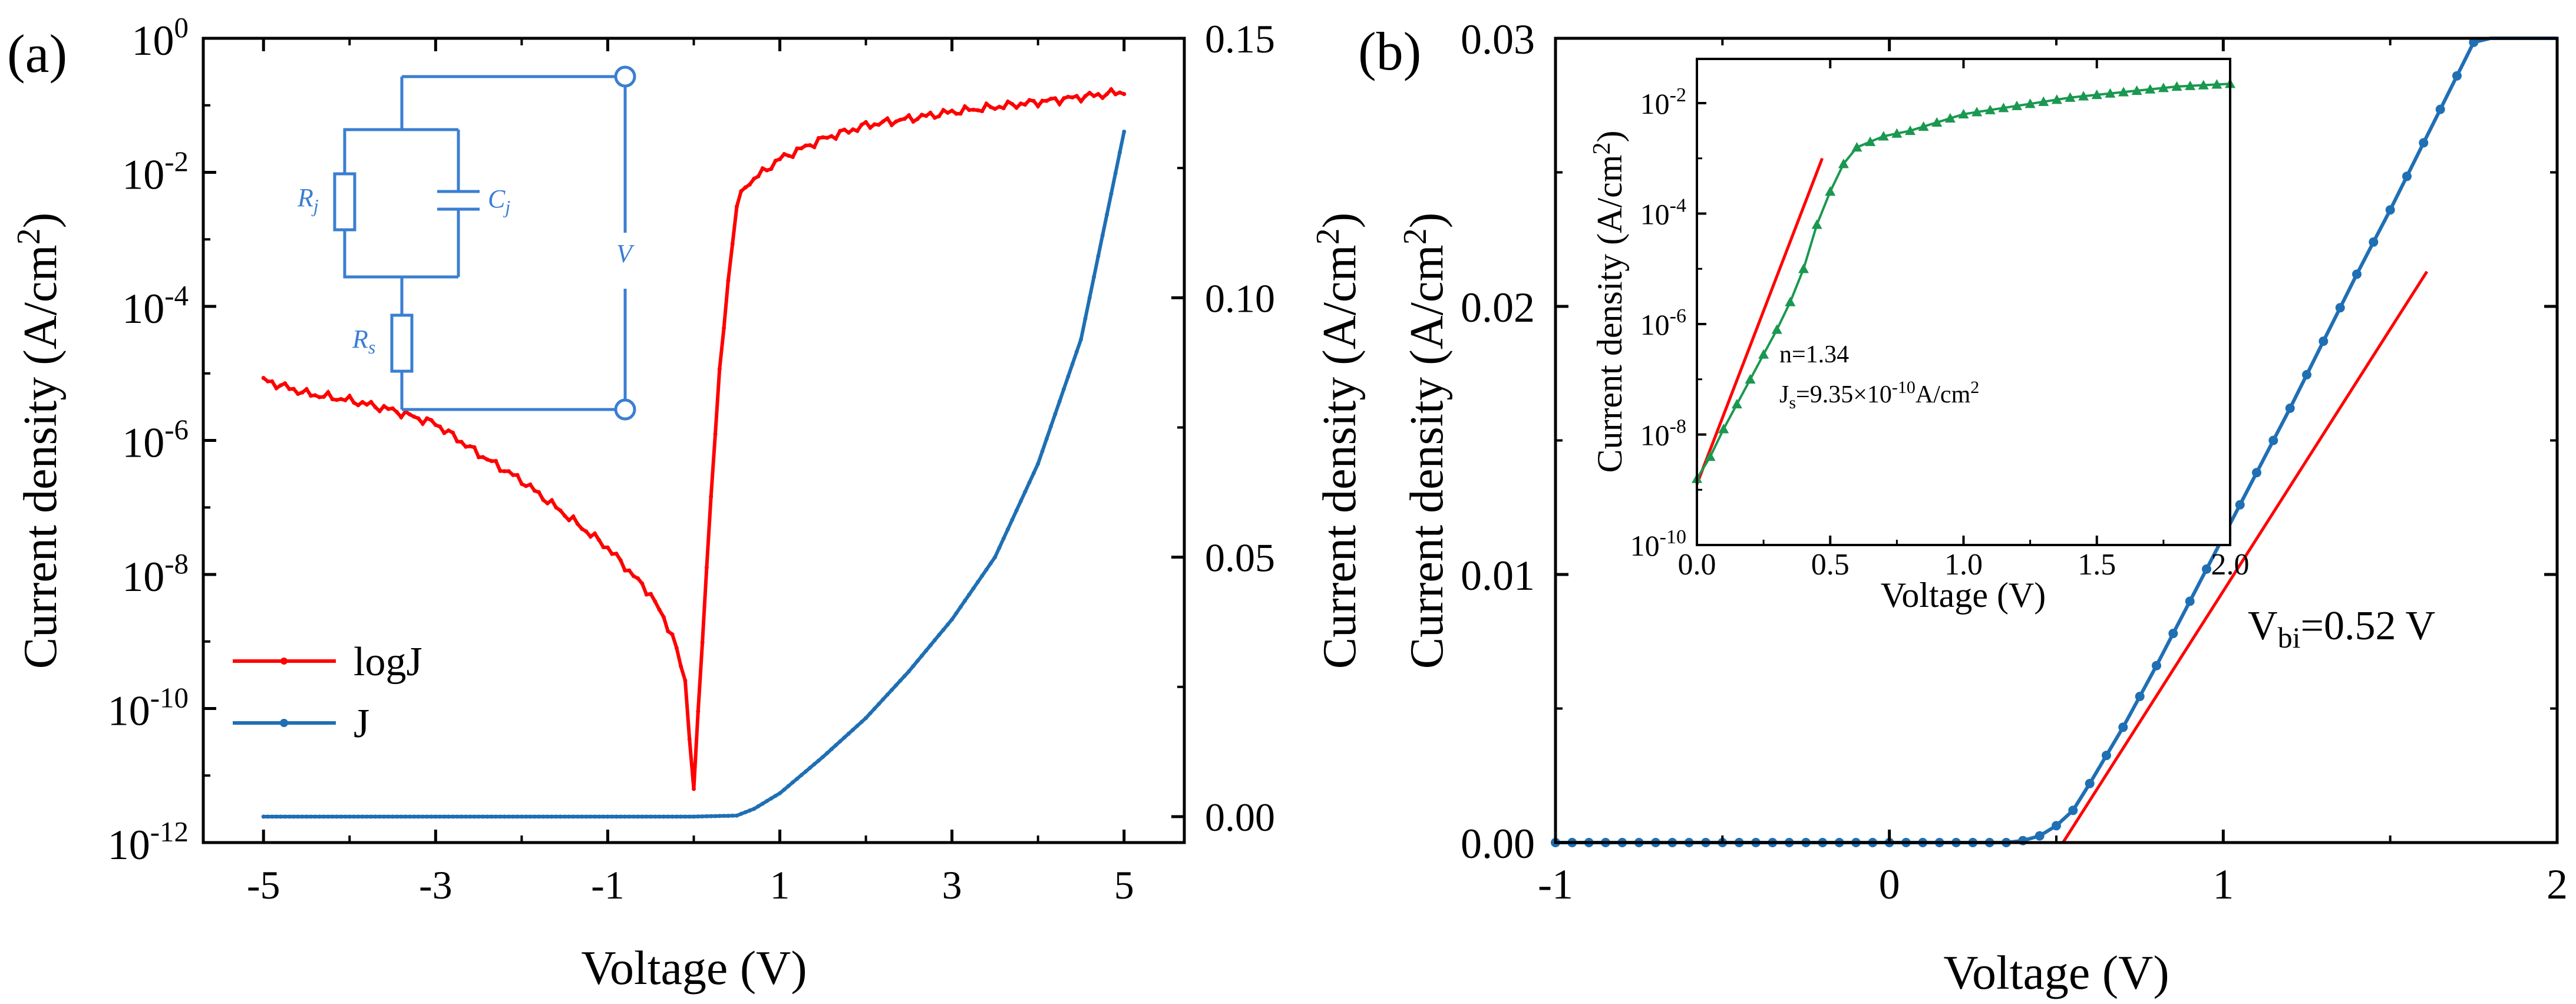  I want to click on y-left-tick-label-a: 10⁻⁸, so click(156, 573).